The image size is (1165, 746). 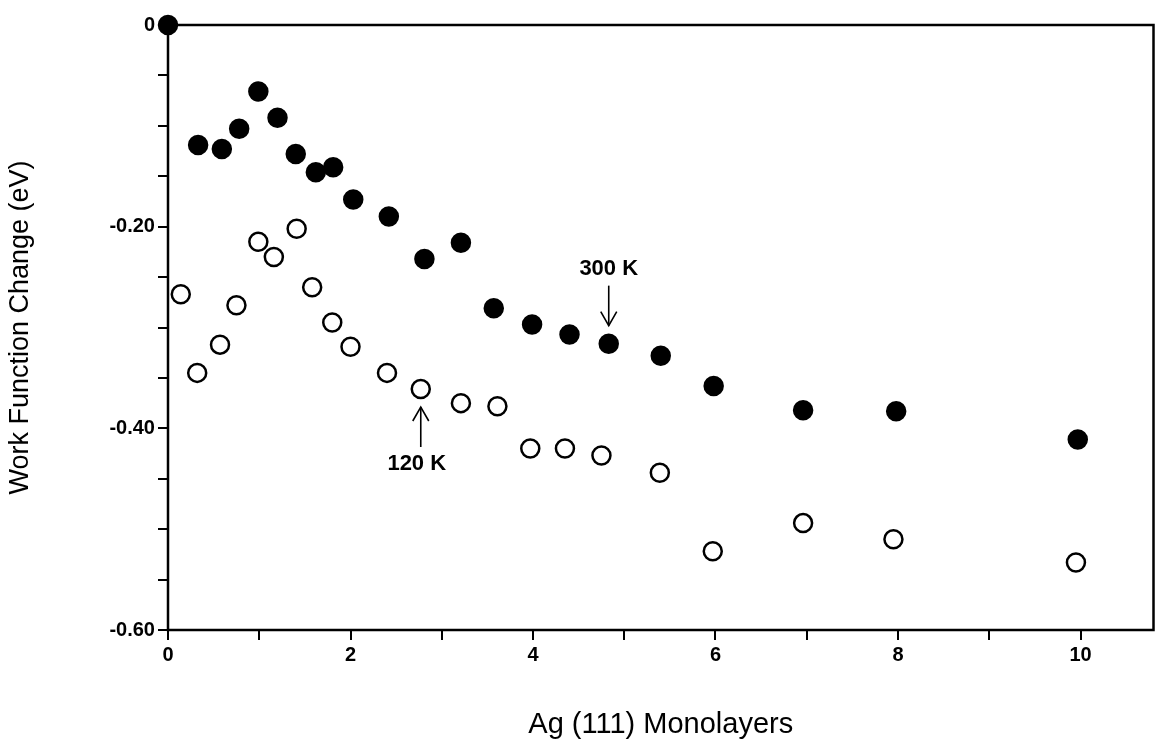 I want to click on y-tick-label: -0.20, so click(x=132, y=225).